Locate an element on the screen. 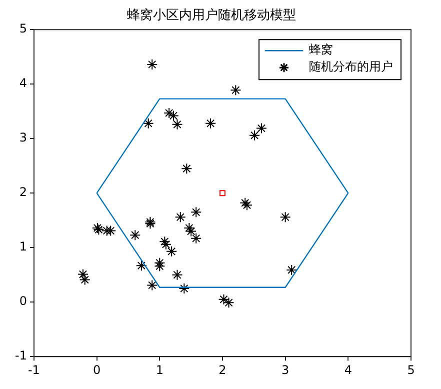  y-tick-label: 0 is located at coordinates (23, 301).